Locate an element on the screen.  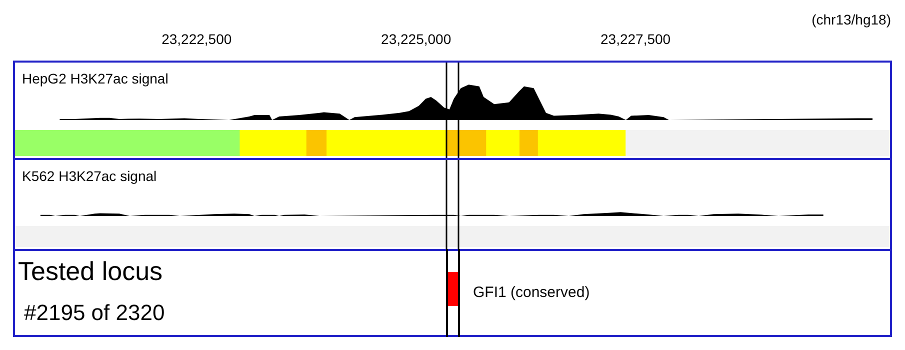
text: #2195 of 2320 is located at coordinates (94, 312).